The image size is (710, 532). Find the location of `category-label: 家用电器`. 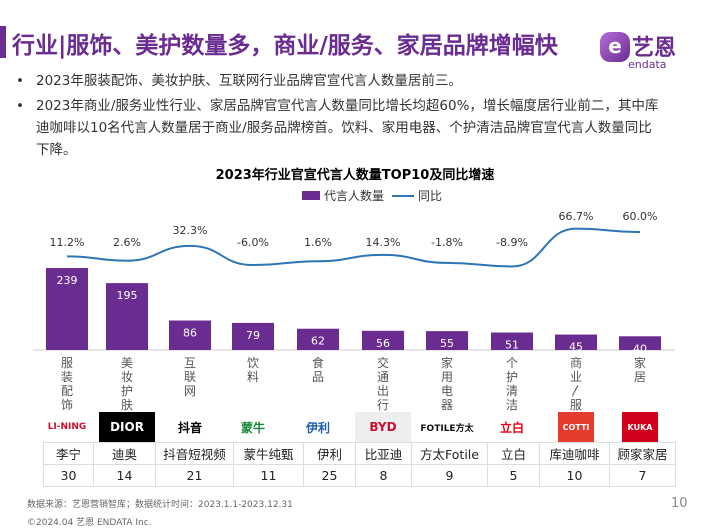

category-label: 家用电器 is located at coordinates (446, 384).